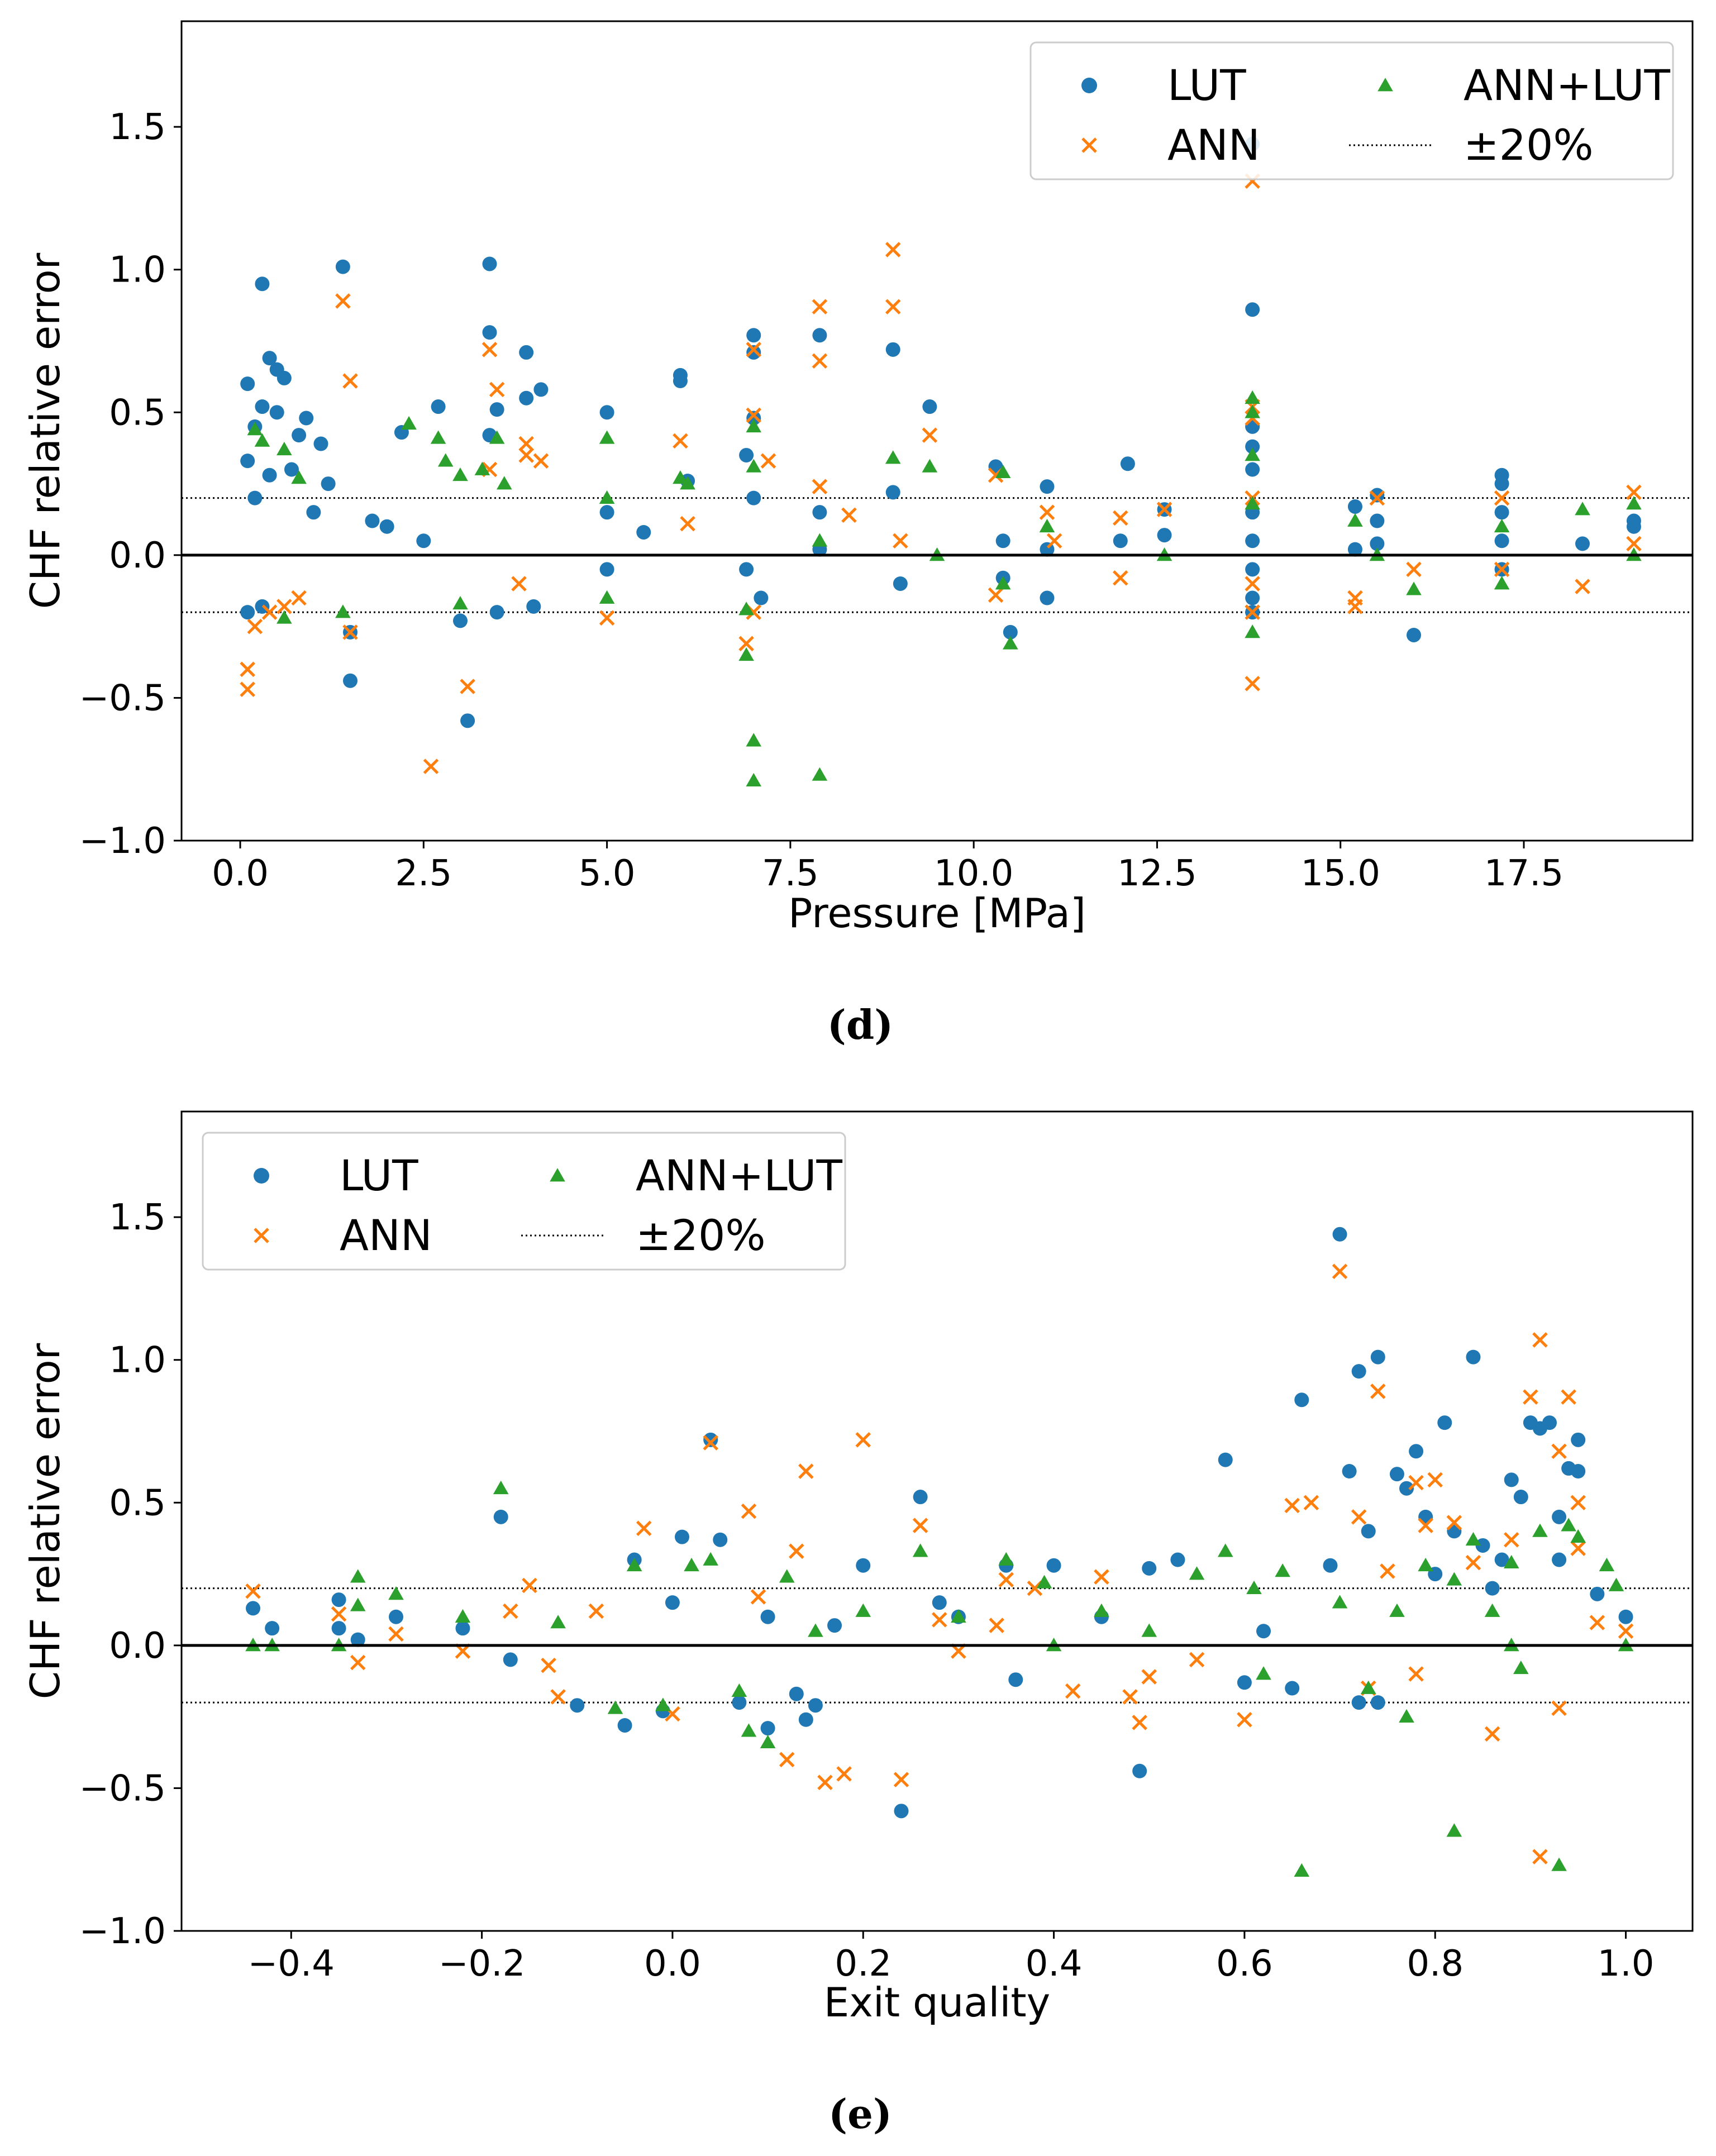  Describe the element at coordinates (937, 914) in the screenshot. I see `x-axis-title: Pressure [MPa]` at that location.